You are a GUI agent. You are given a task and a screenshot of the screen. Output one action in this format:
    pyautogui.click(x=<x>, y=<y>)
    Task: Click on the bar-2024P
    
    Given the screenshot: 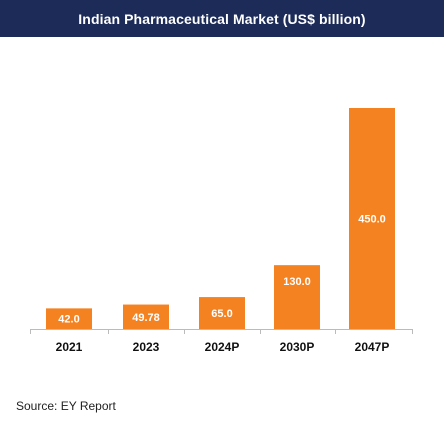 What is the action you would take?
    pyautogui.click(x=222, y=313)
    